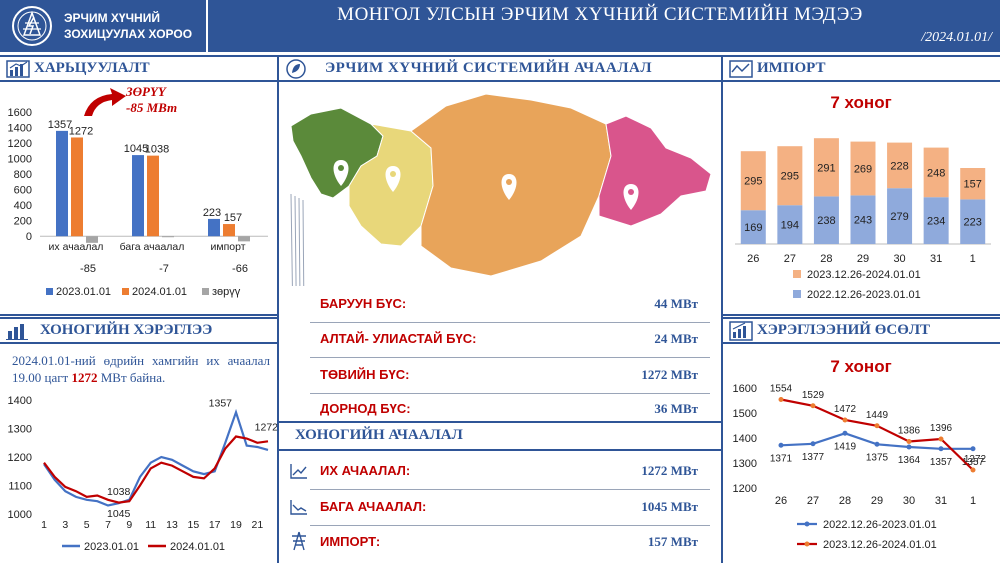 Image resolution: width=1000 pixels, height=563 pixels. I want to click on point-label: 1357, so click(221, 403).